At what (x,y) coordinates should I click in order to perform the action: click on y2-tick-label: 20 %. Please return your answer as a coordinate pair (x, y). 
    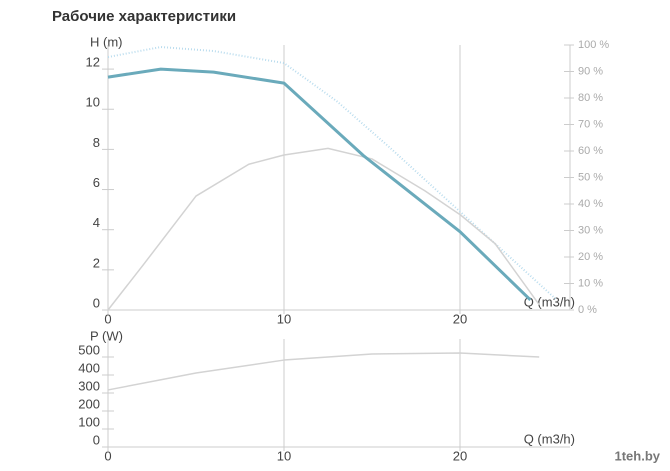
    Looking at the image, I should click on (590, 257).